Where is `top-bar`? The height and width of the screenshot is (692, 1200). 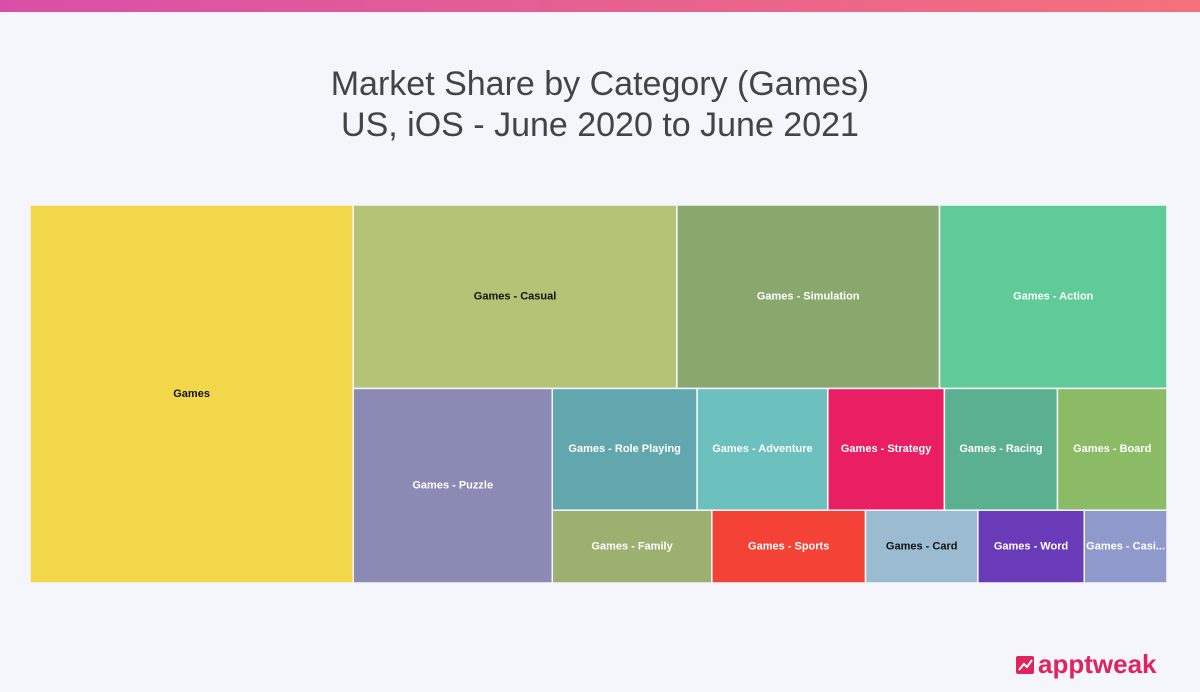 top-bar is located at coordinates (600, 6).